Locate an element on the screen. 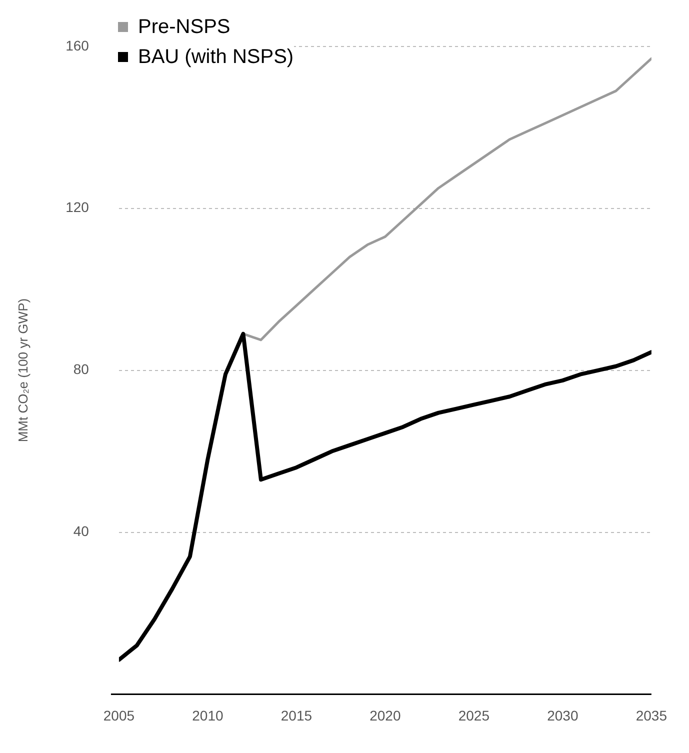 The image size is (689, 753). legend-label: Pre-NSPS is located at coordinates (184, 27).